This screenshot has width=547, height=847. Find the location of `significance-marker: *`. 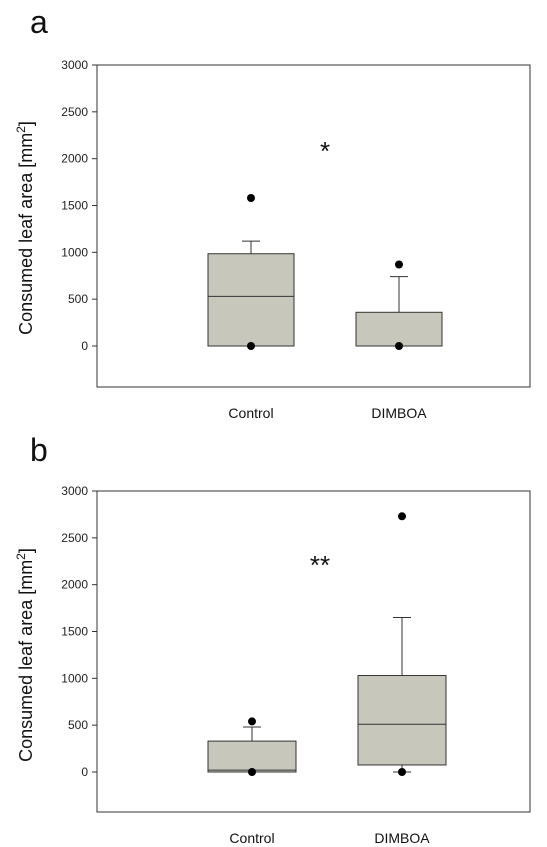

significance-marker: * is located at coordinates (325, 151).